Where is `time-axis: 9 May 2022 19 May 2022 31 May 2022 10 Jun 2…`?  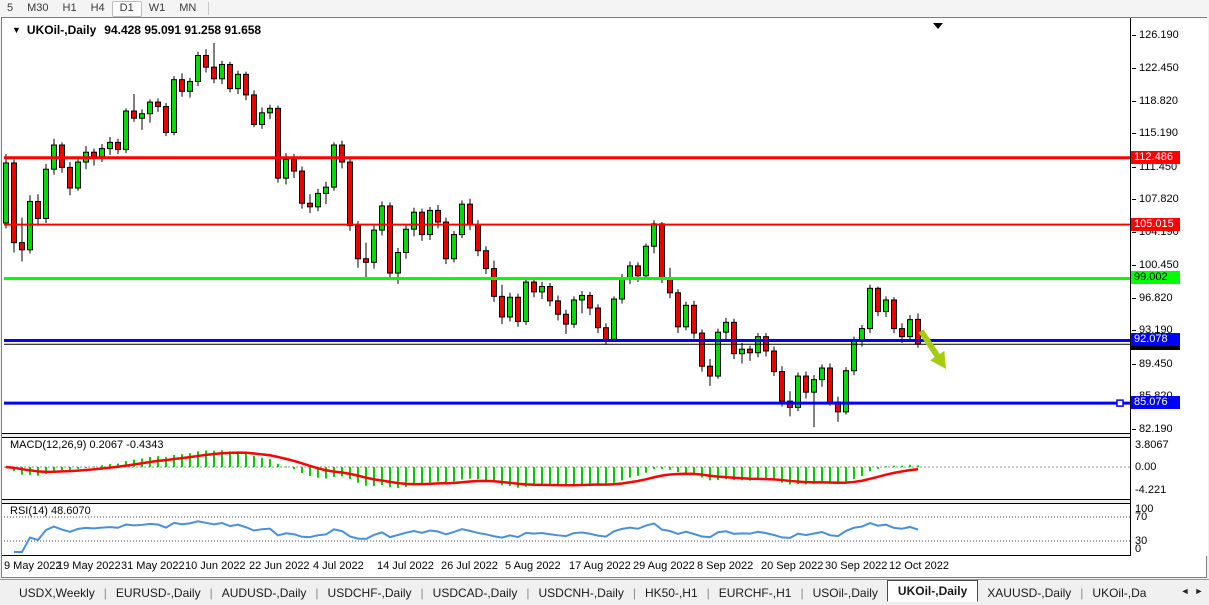
time-axis: 9 May 2022 19 May 2022 31 May 2022 10 Jun 2… is located at coordinates (566, 566).